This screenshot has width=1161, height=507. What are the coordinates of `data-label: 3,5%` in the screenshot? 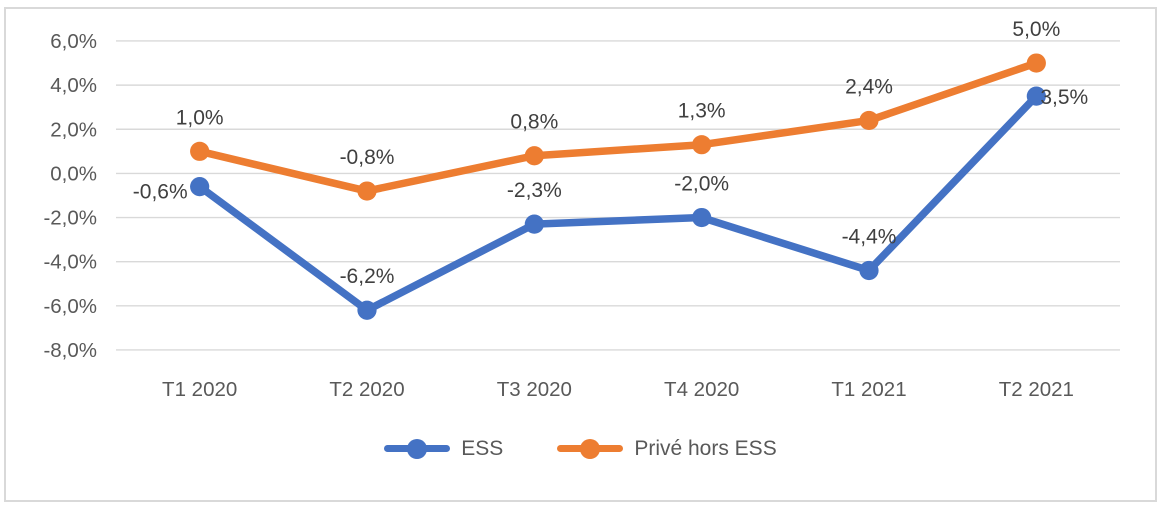 It's located at (1064, 97).